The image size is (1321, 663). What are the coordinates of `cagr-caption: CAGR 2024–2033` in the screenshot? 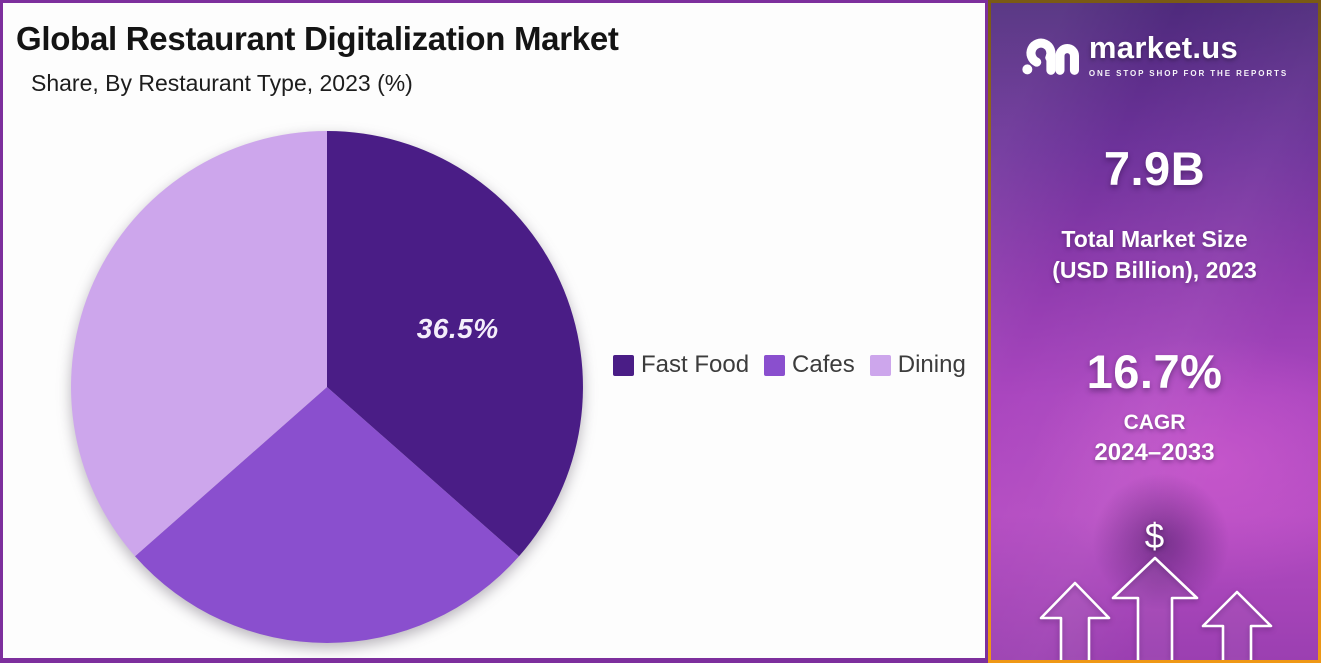 It's located at (1154, 439).